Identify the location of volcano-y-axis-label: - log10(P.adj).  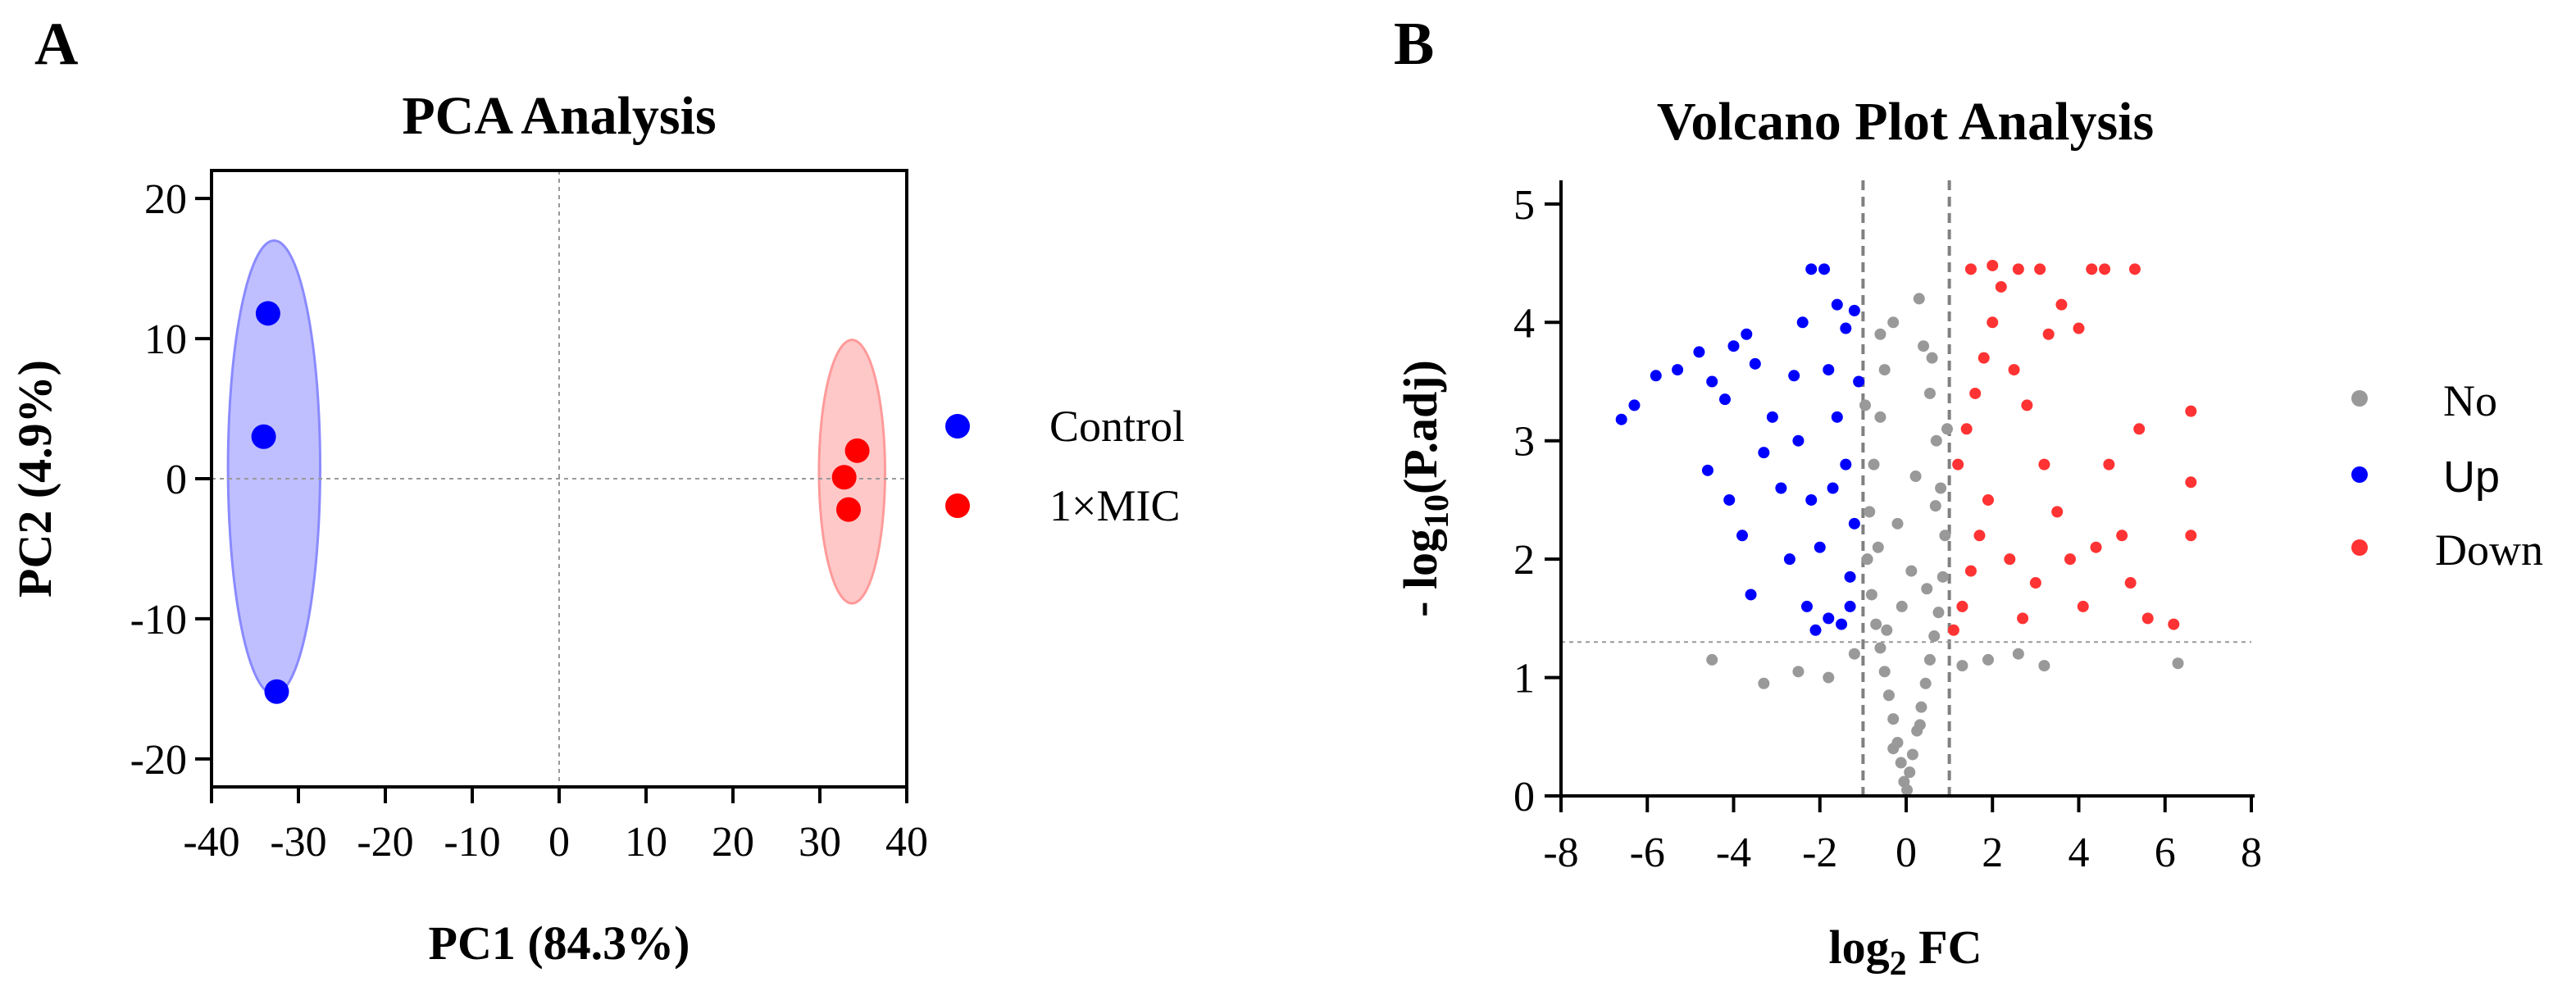
(1425, 488).